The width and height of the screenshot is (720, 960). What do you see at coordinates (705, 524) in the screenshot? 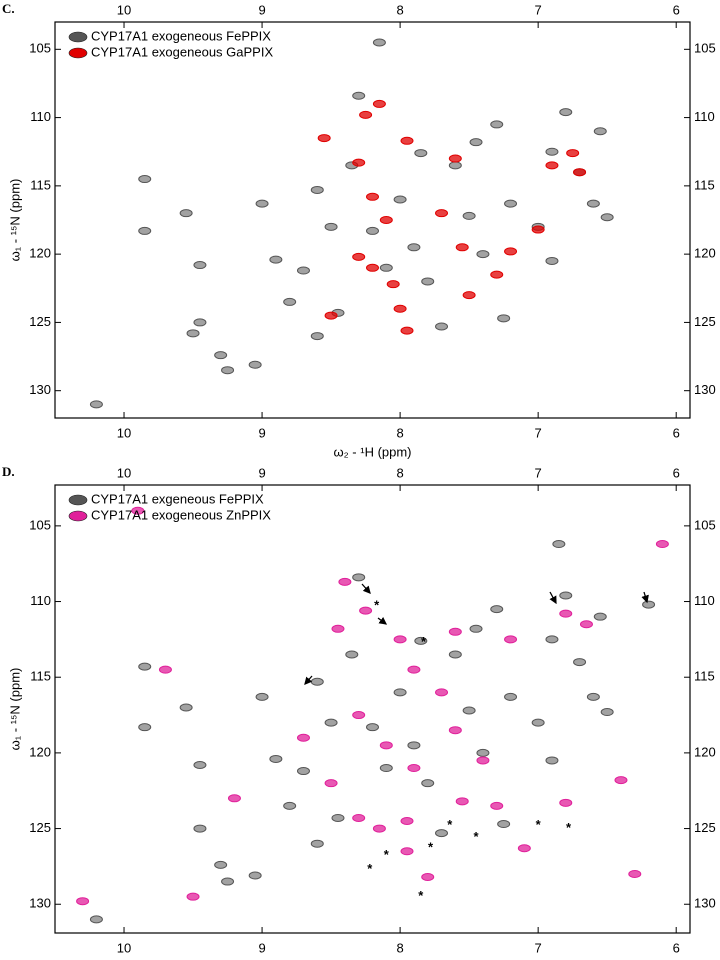
I see `y-tick-label-right: 105` at bounding box center [705, 524].